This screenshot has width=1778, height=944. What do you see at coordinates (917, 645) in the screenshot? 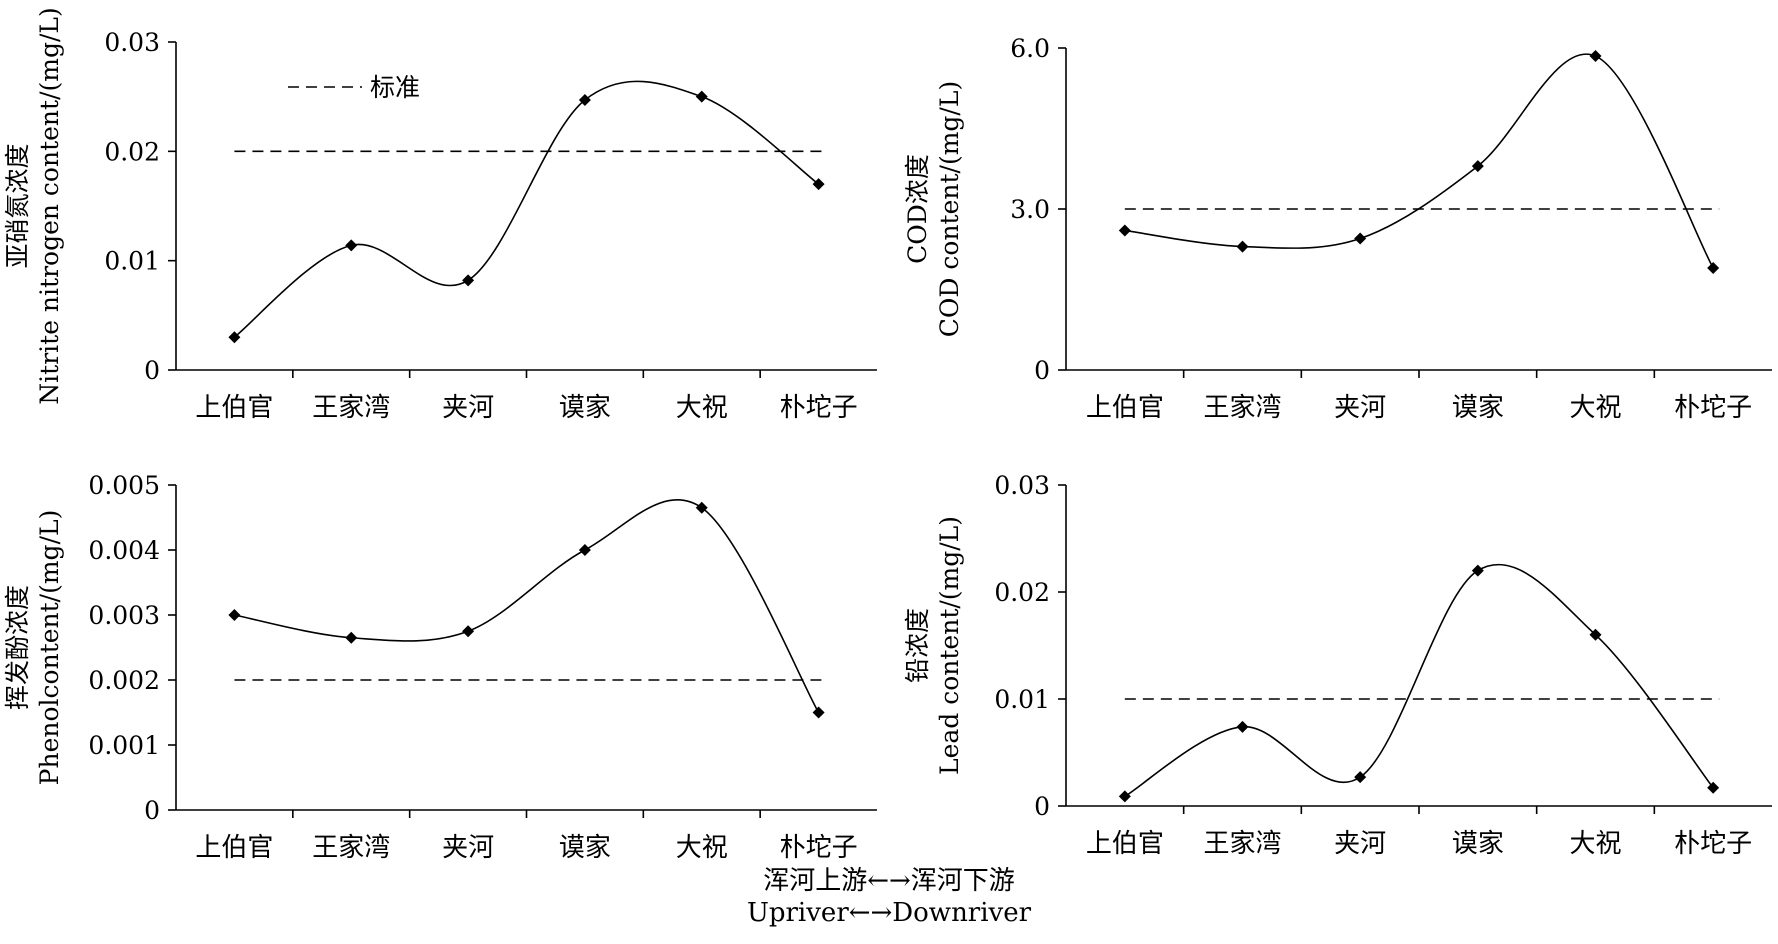
I see `y-axis-label-chinese: 铅浓度` at bounding box center [917, 645].